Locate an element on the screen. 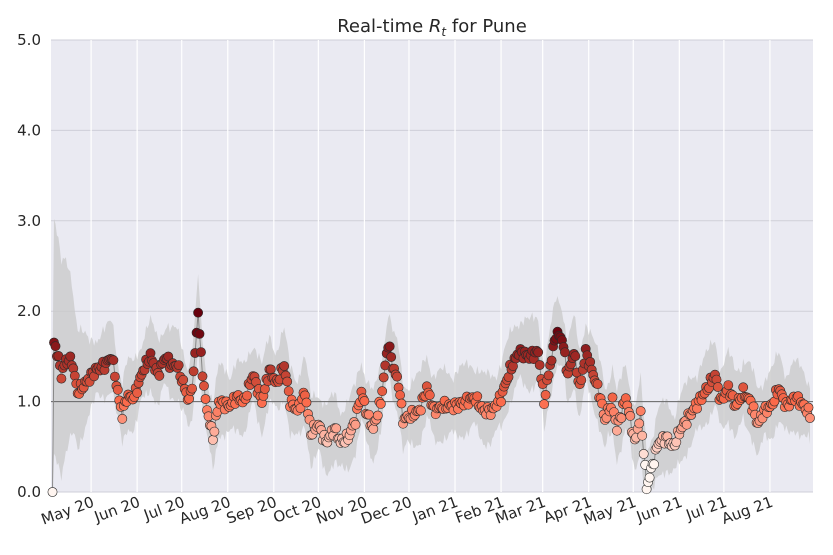 Image resolution: width=833 pixels, height=555 pixels. title-subscript: t is located at coordinates (444, 32).